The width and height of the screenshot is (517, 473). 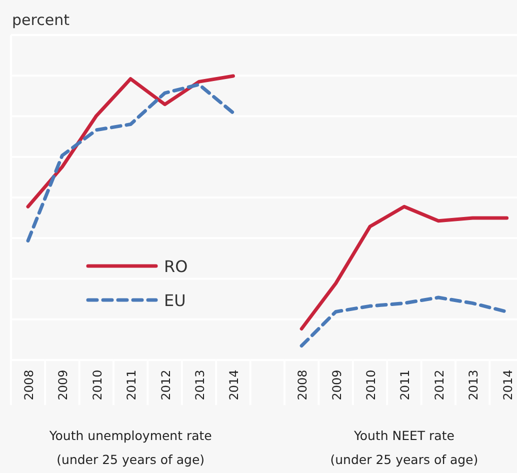 I want to click on text: Youth unemployment rate (under 25 years of age), so click(x=130, y=447).